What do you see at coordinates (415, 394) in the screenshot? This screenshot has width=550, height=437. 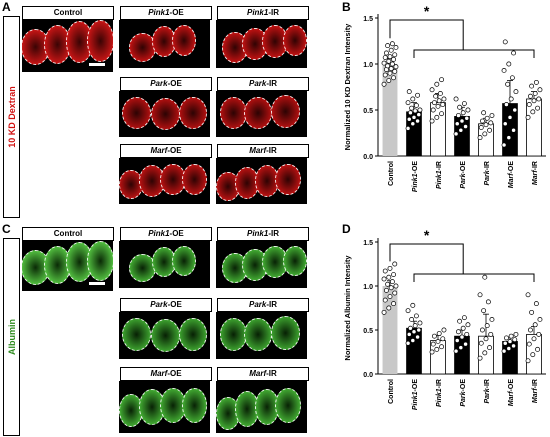 I see `category-label: Pink1-OE` at bounding box center [415, 394].